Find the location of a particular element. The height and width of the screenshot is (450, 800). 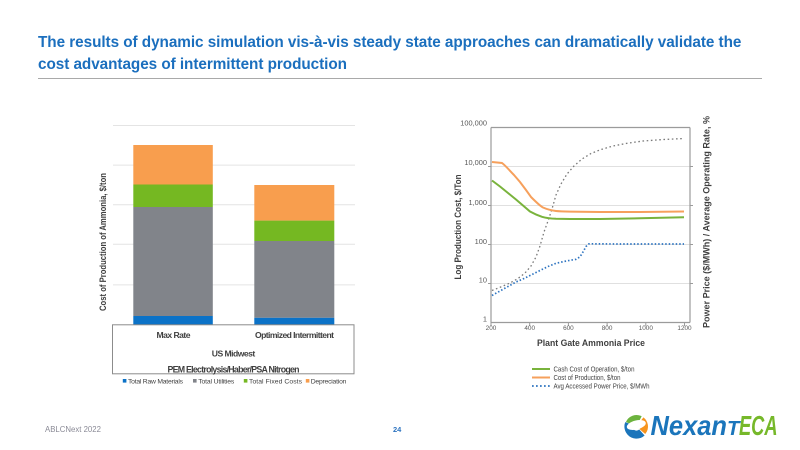

svg-text: 10 is located at coordinates (483, 280).